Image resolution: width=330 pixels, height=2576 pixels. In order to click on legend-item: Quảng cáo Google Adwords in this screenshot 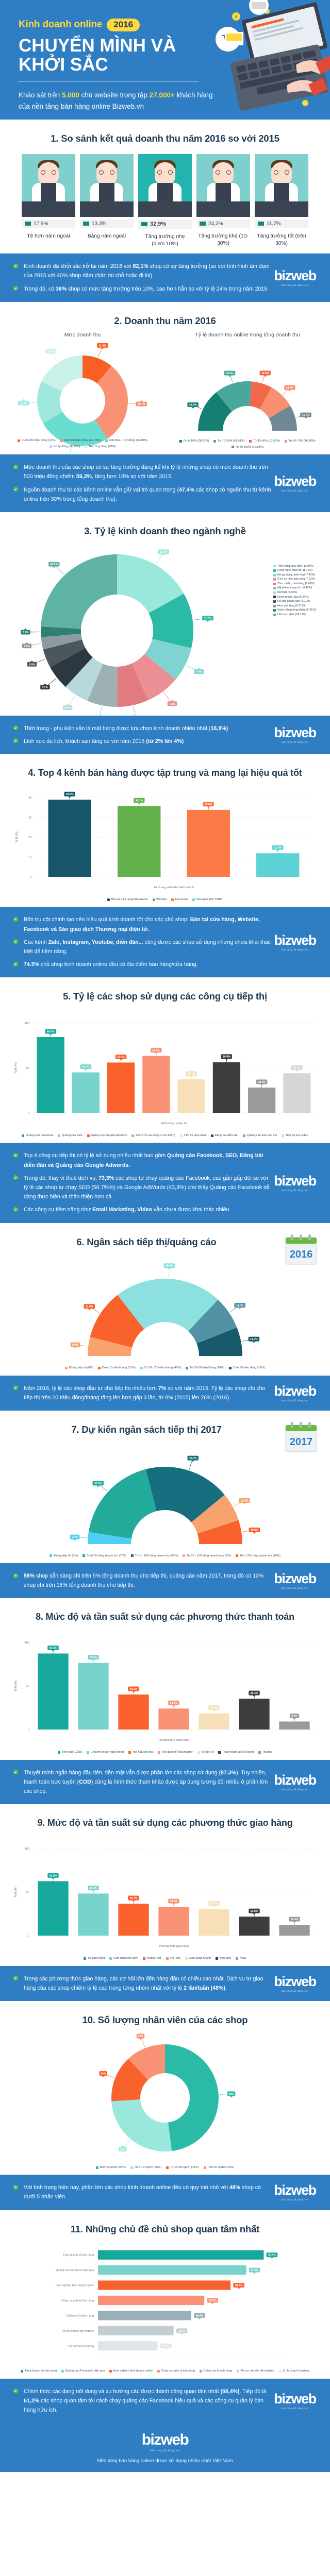, I will do `click(107, 1135)`.